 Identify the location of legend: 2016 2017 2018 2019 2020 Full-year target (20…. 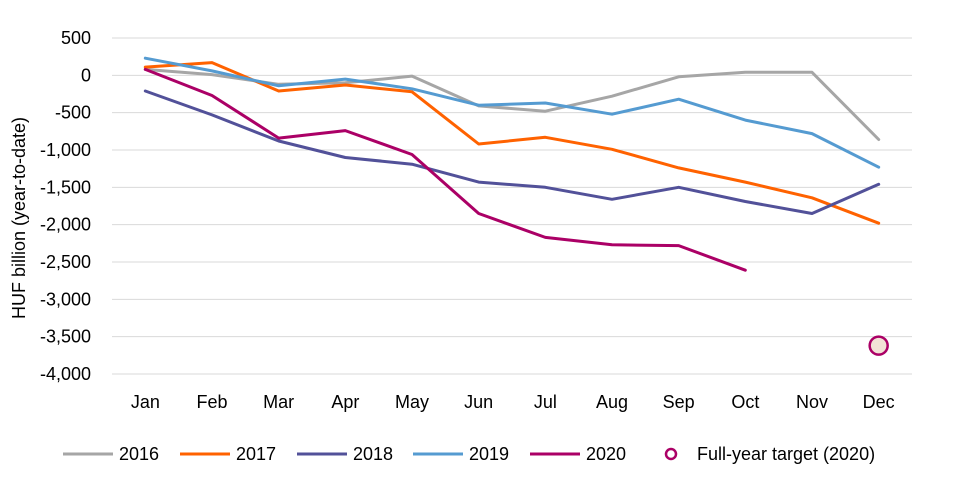
(469, 454).